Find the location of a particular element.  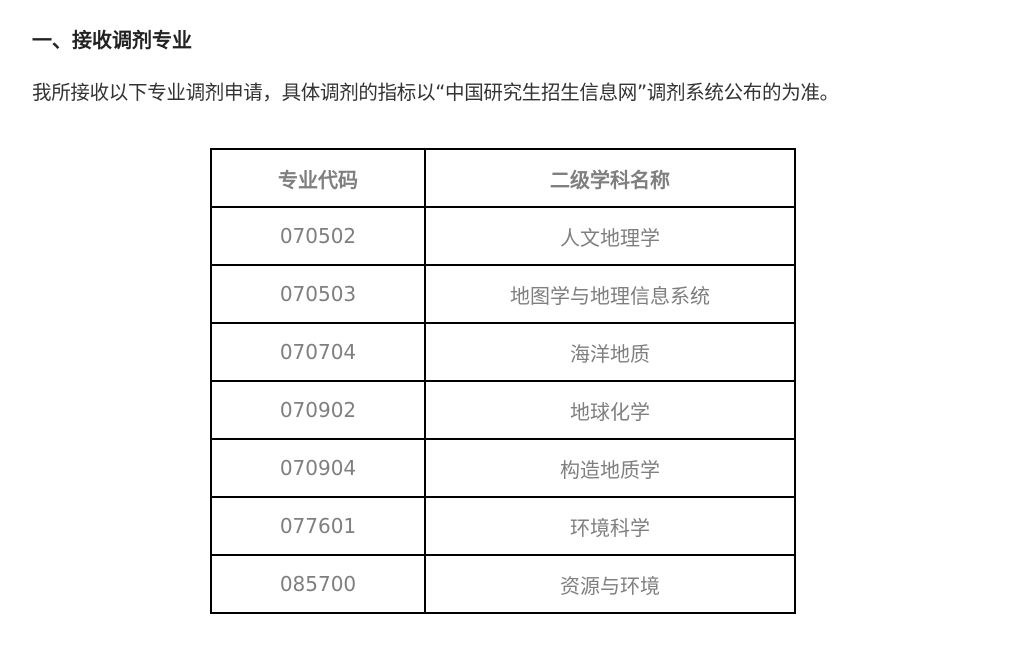

major-name: 地图学与地理信息系统 is located at coordinates (610, 294).